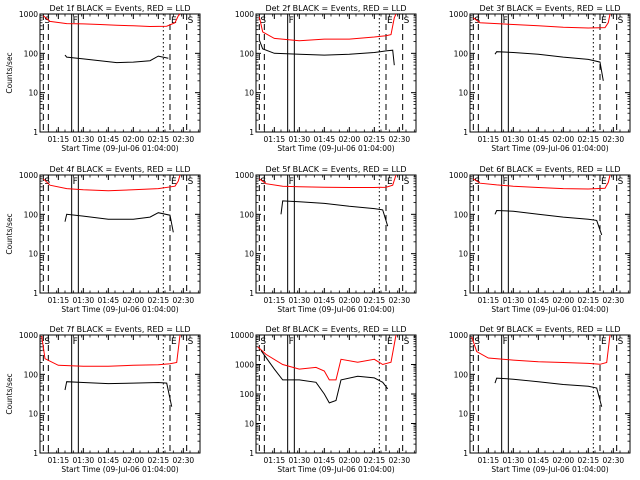  I want to click on panel-title: Det 8f BLACK = Events, RED = LLD, so click(335, 329).